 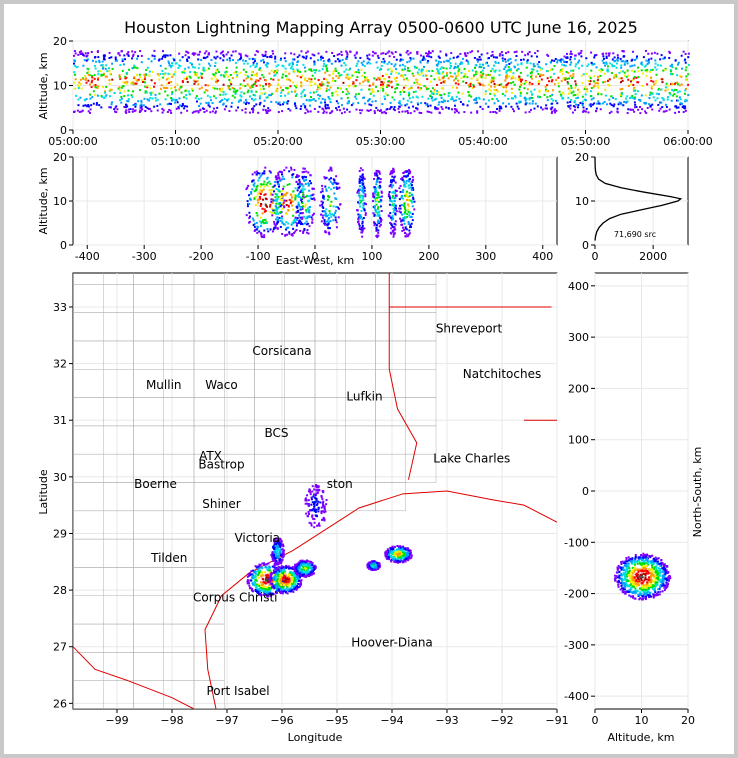 I want to click on county-outline, so click(x=88, y=279).